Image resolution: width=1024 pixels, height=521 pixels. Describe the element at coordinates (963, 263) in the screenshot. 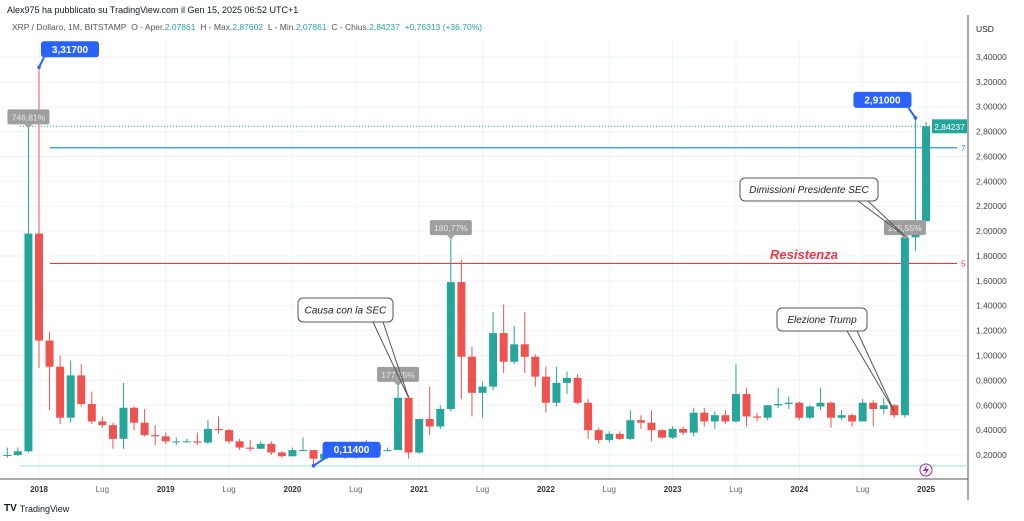

I see `line-tag: 5` at that location.